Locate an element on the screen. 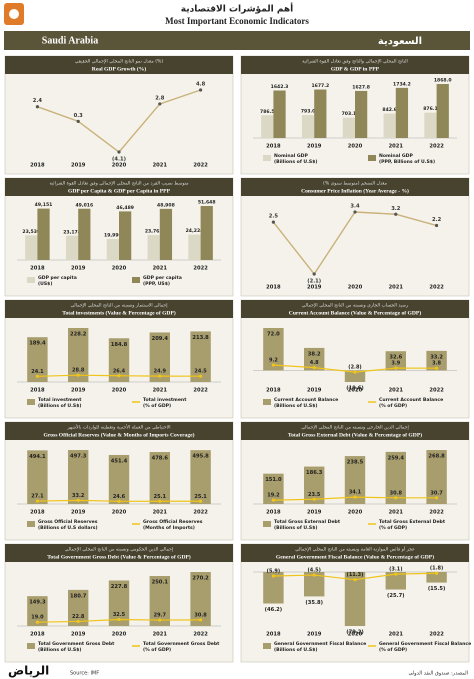 This screenshot has width=474, height=679. value-label: 25.1 is located at coordinates (200, 497).